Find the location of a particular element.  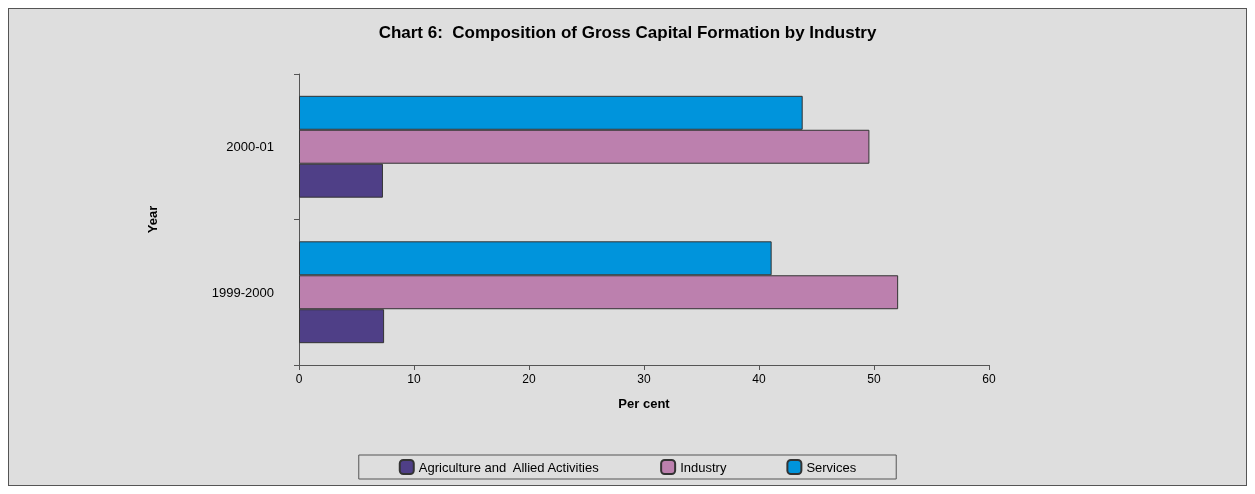

x-tick-label: 40 is located at coordinates (759, 379).